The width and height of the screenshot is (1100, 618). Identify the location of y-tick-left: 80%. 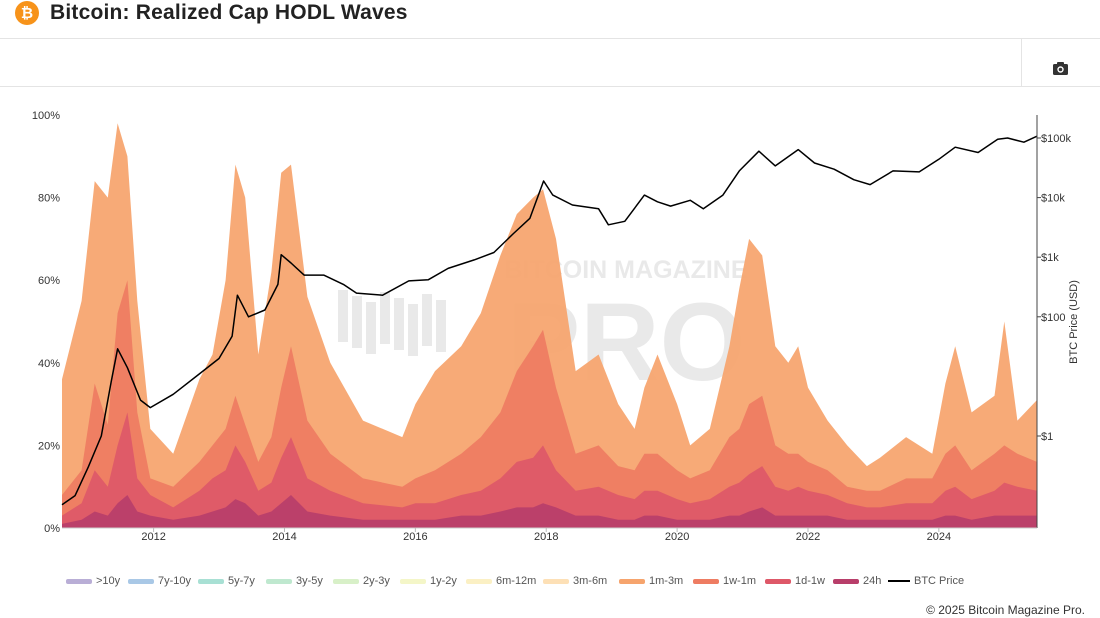
(49, 199).